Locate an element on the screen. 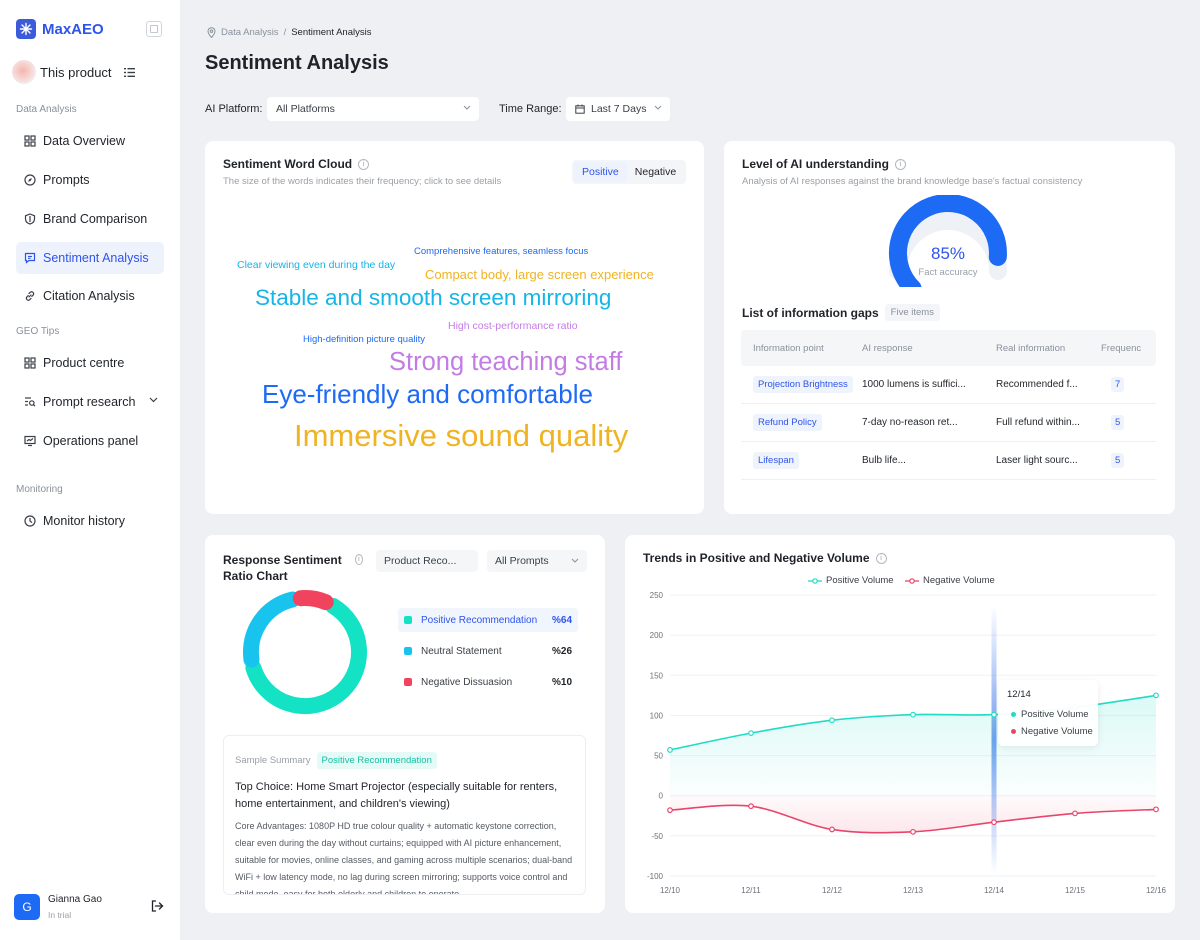 The image size is (1200, 940). column-header: Frequenc is located at coordinates (1121, 348).